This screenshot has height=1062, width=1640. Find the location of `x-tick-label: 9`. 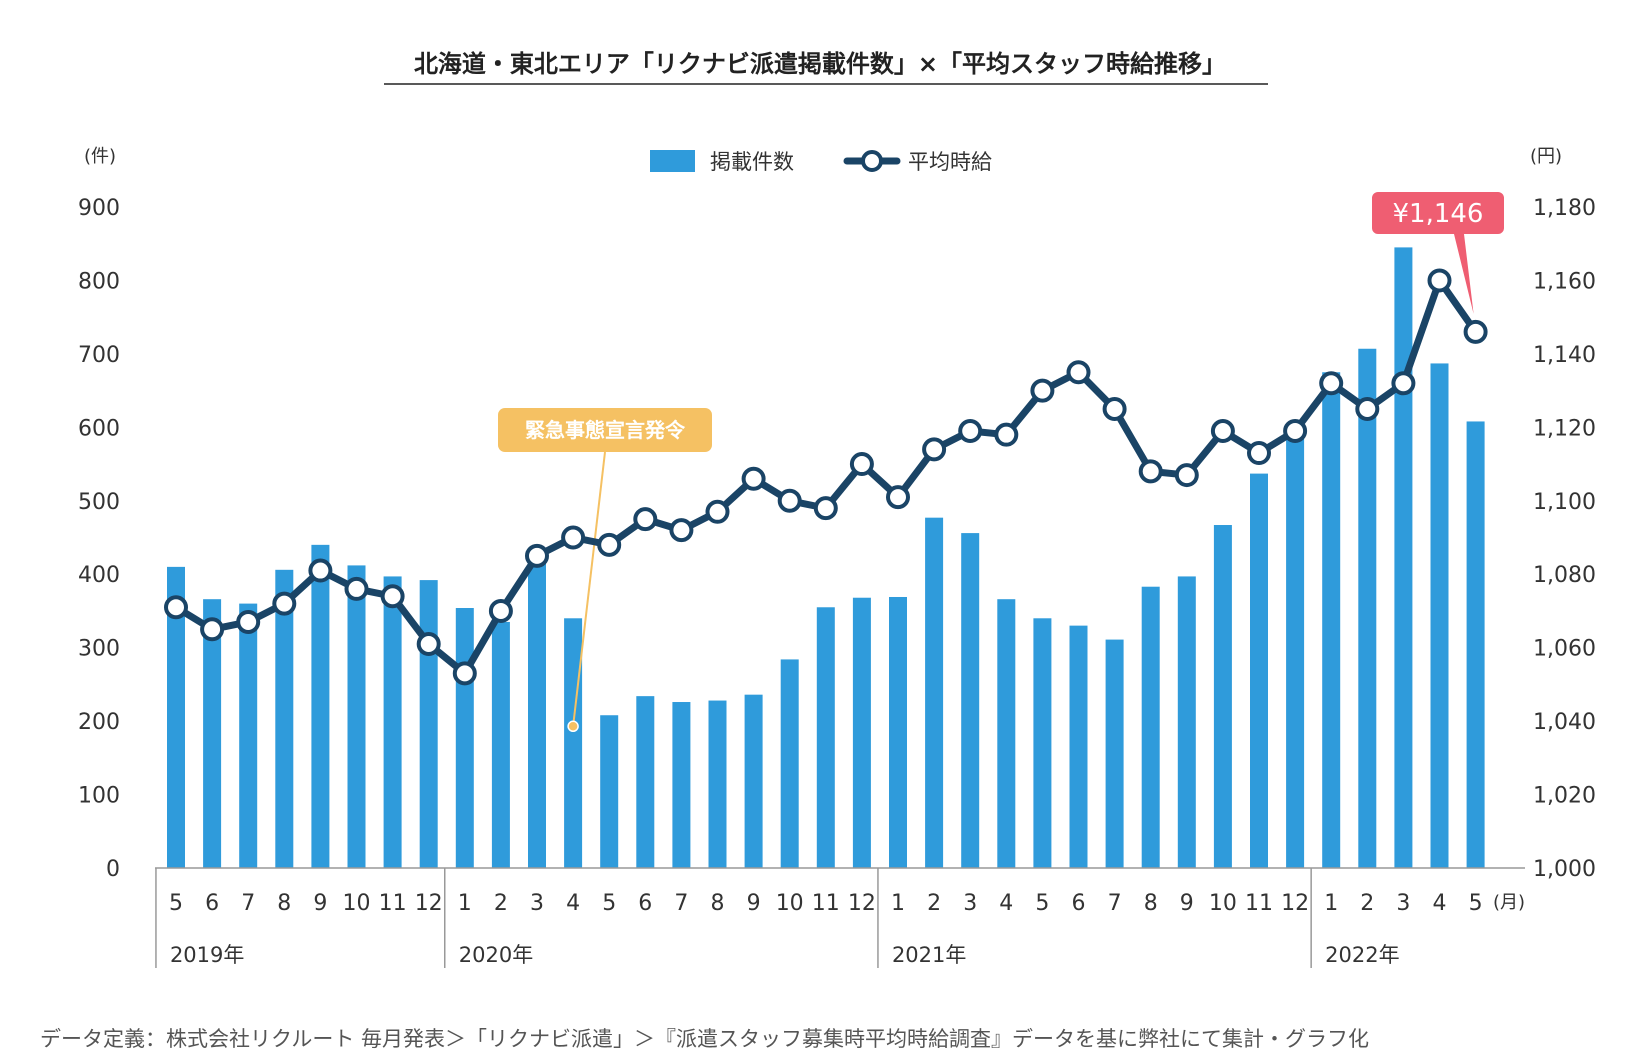

x-tick-label: 9 is located at coordinates (754, 903).